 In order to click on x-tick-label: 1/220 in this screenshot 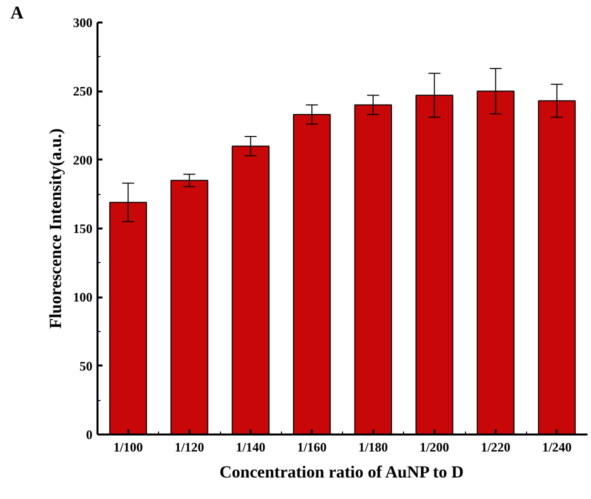, I will do `click(495, 447)`.